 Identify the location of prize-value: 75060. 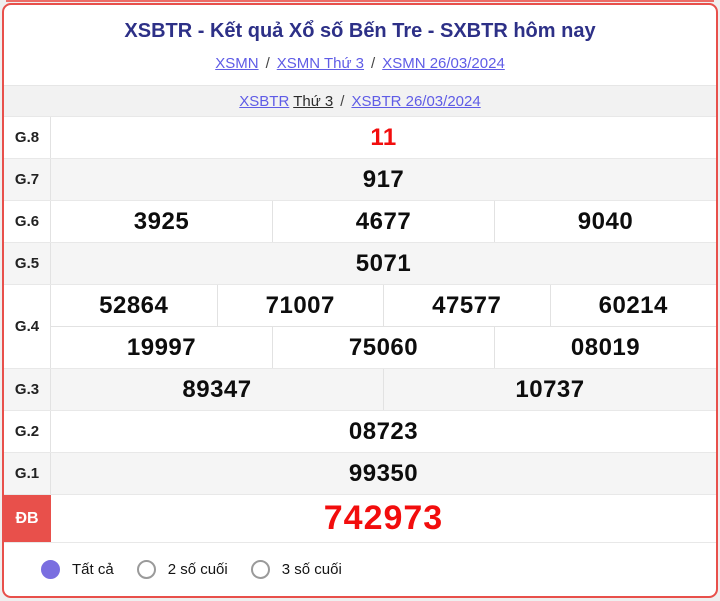
(383, 347).